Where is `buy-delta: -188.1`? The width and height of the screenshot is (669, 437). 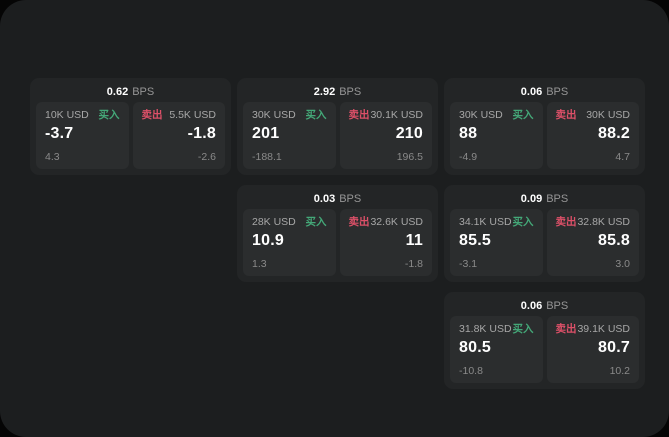
buy-delta: -188.1 is located at coordinates (267, 157).